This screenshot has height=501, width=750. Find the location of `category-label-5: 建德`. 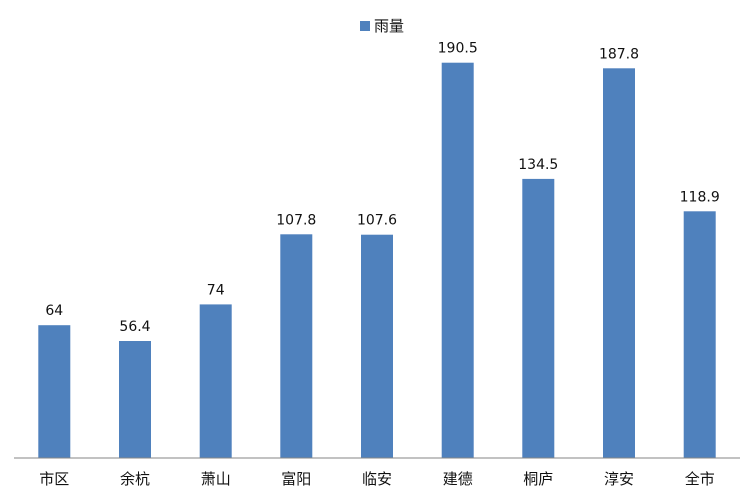

category-label-5: 建德 is located at coordinates (458, 479).